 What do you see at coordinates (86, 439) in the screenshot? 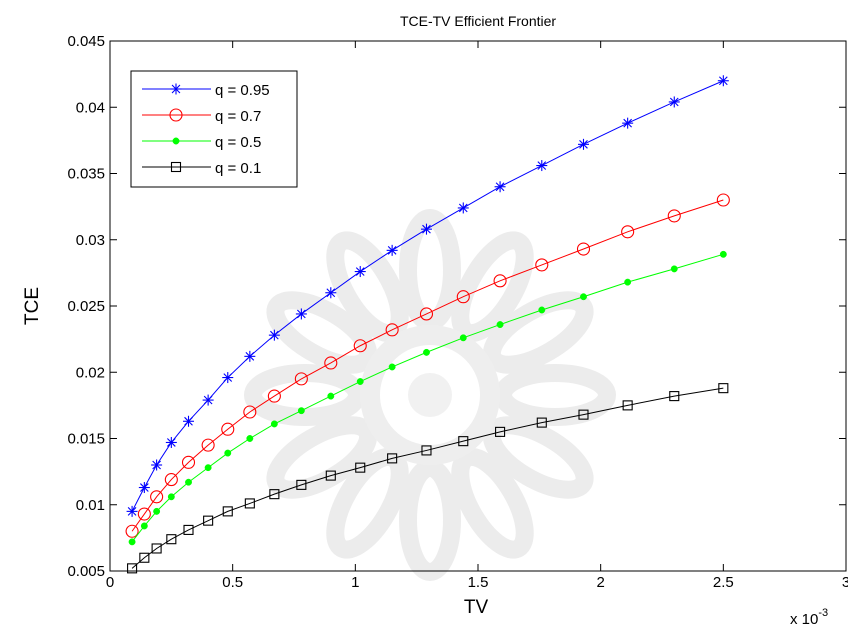
I see `y-tick-label: 0.015` at bounding box center [86, 439].